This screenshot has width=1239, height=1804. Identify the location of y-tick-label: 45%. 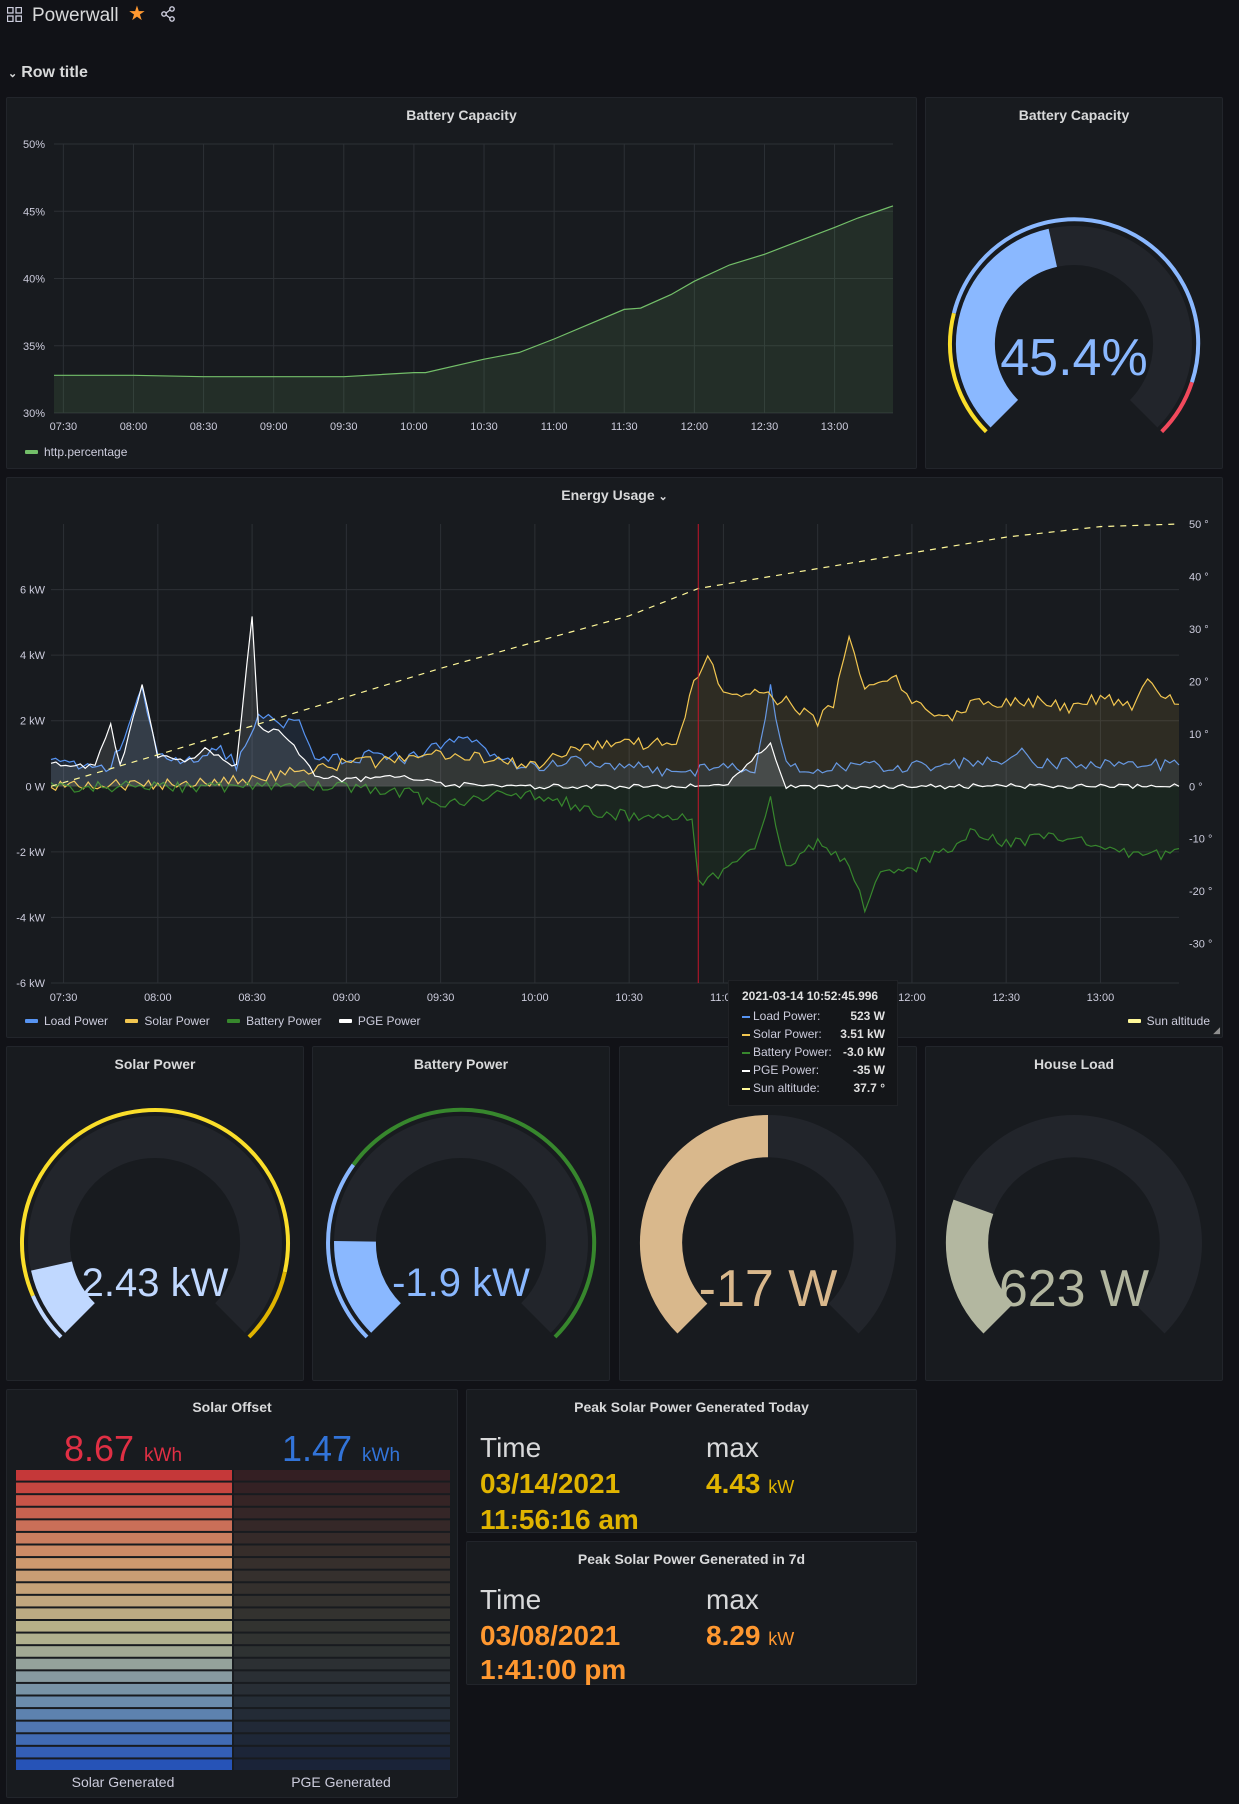
(34, 212).